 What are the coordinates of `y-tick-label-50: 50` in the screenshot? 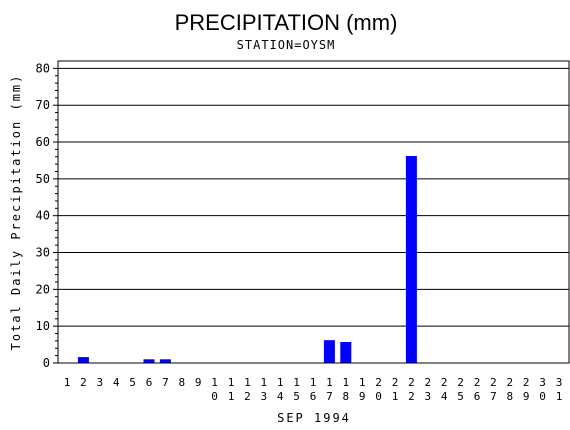 It's located at (43, 179).